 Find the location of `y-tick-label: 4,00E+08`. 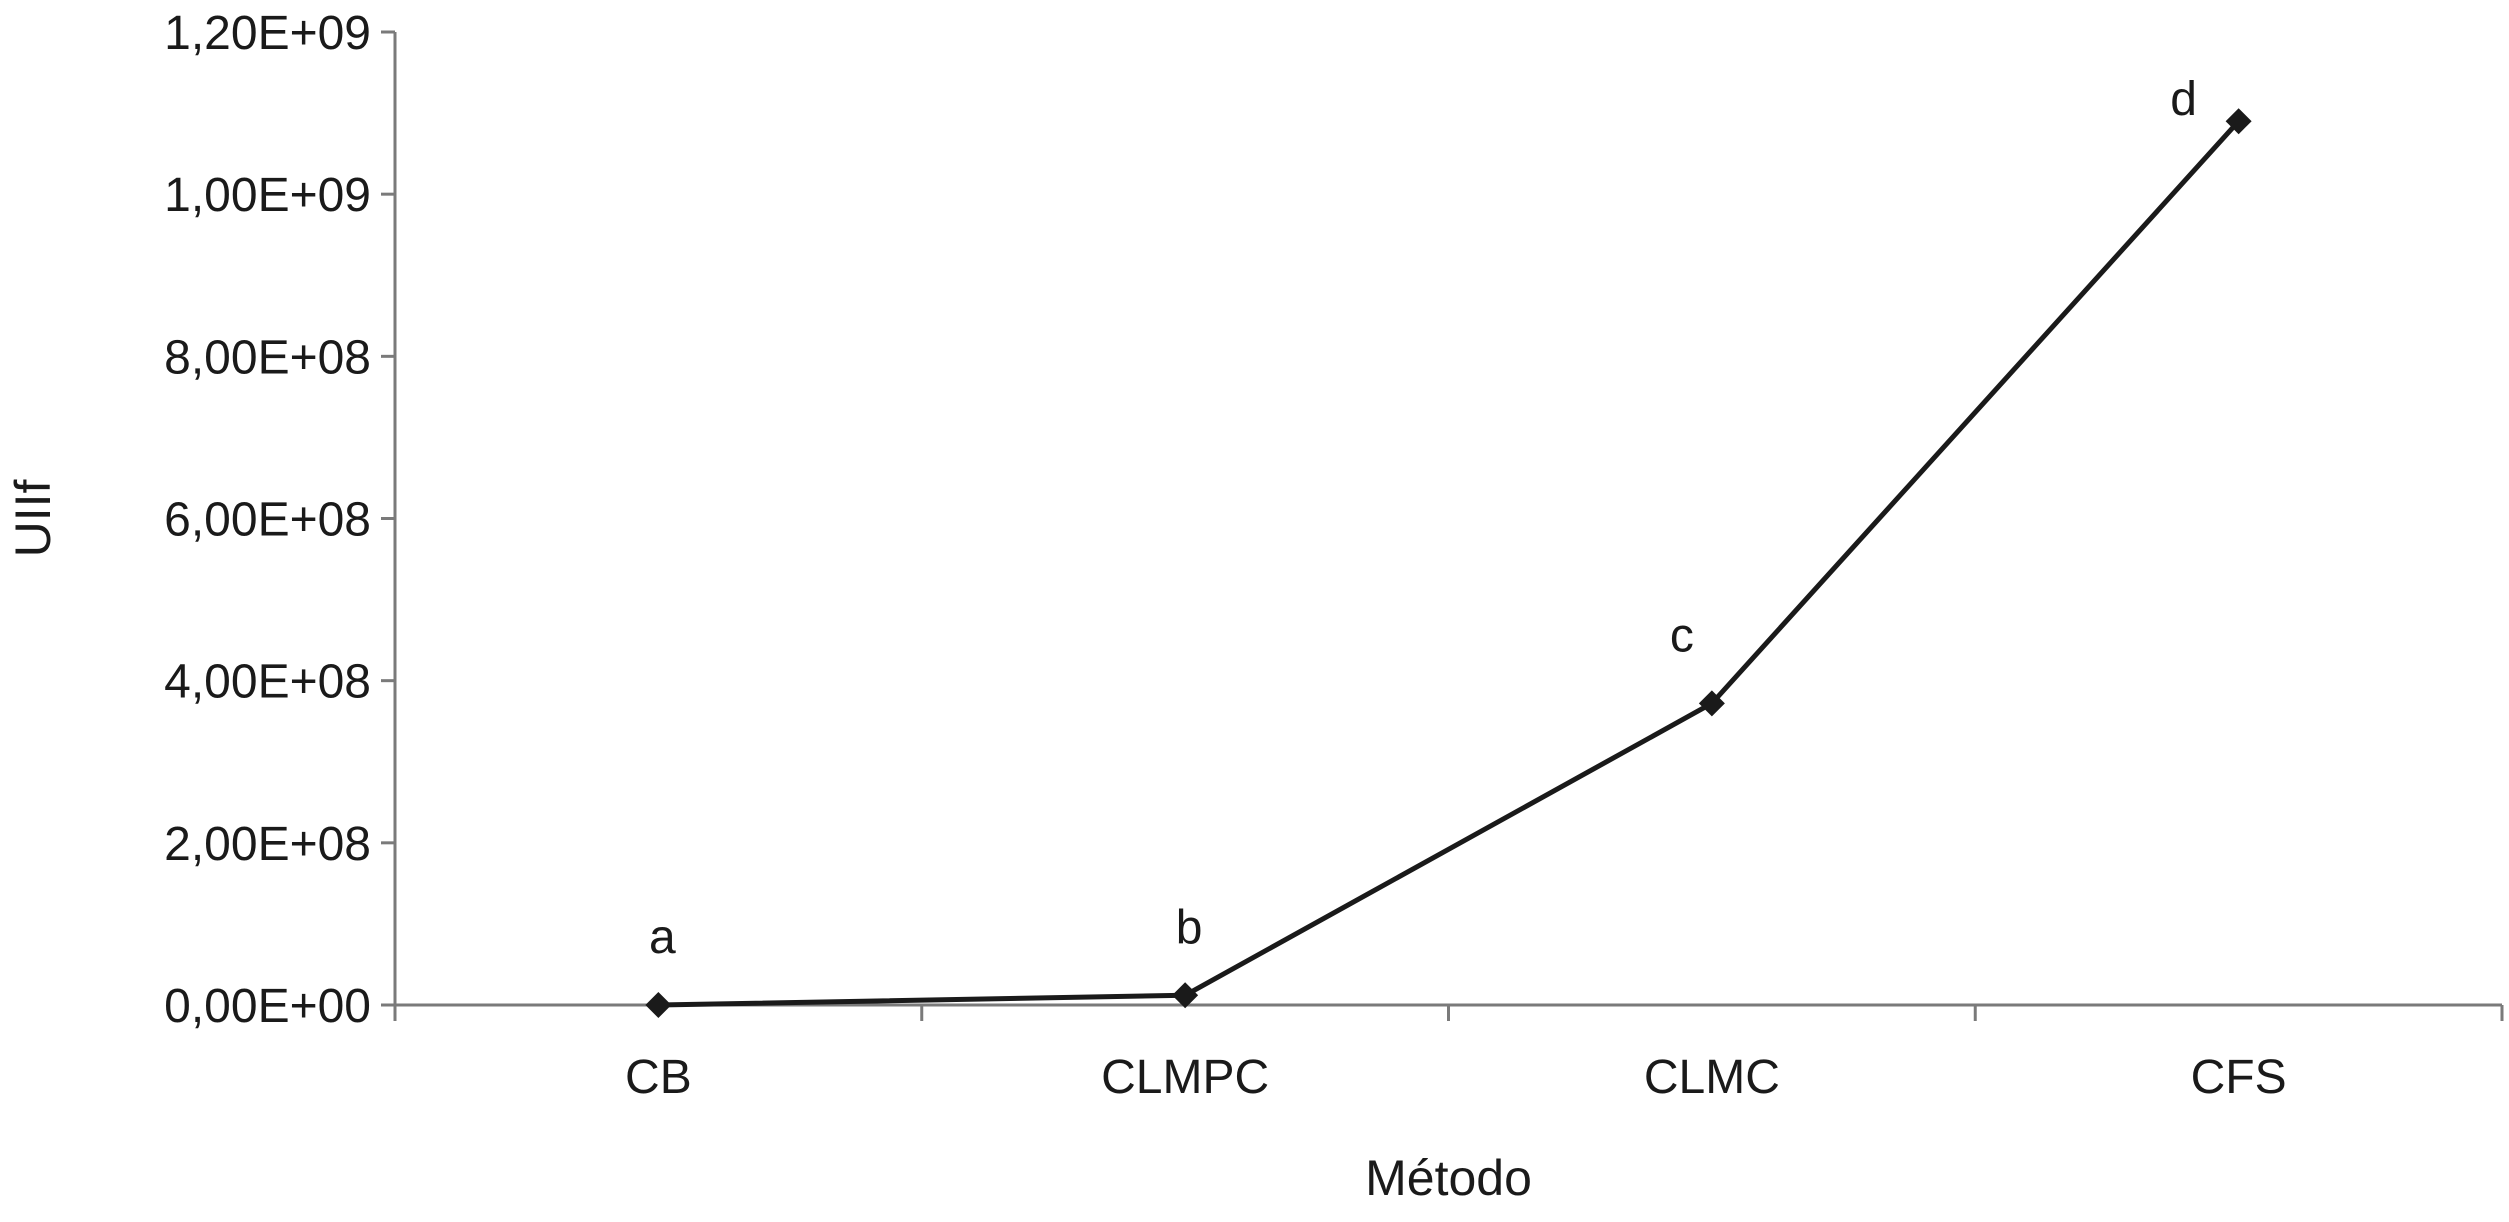

y-tick-label: 4,00E+08 is located at coordinates (267, 682).